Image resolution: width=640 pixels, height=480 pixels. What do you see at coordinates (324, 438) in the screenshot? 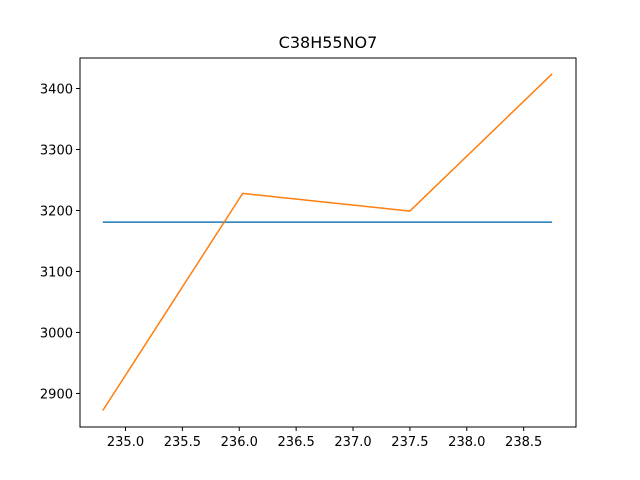
I see `x-axis: 235.0 235.5 236.0 236.5 237.0 237.5 238.0 238.5` at bounding box center [324, 438].